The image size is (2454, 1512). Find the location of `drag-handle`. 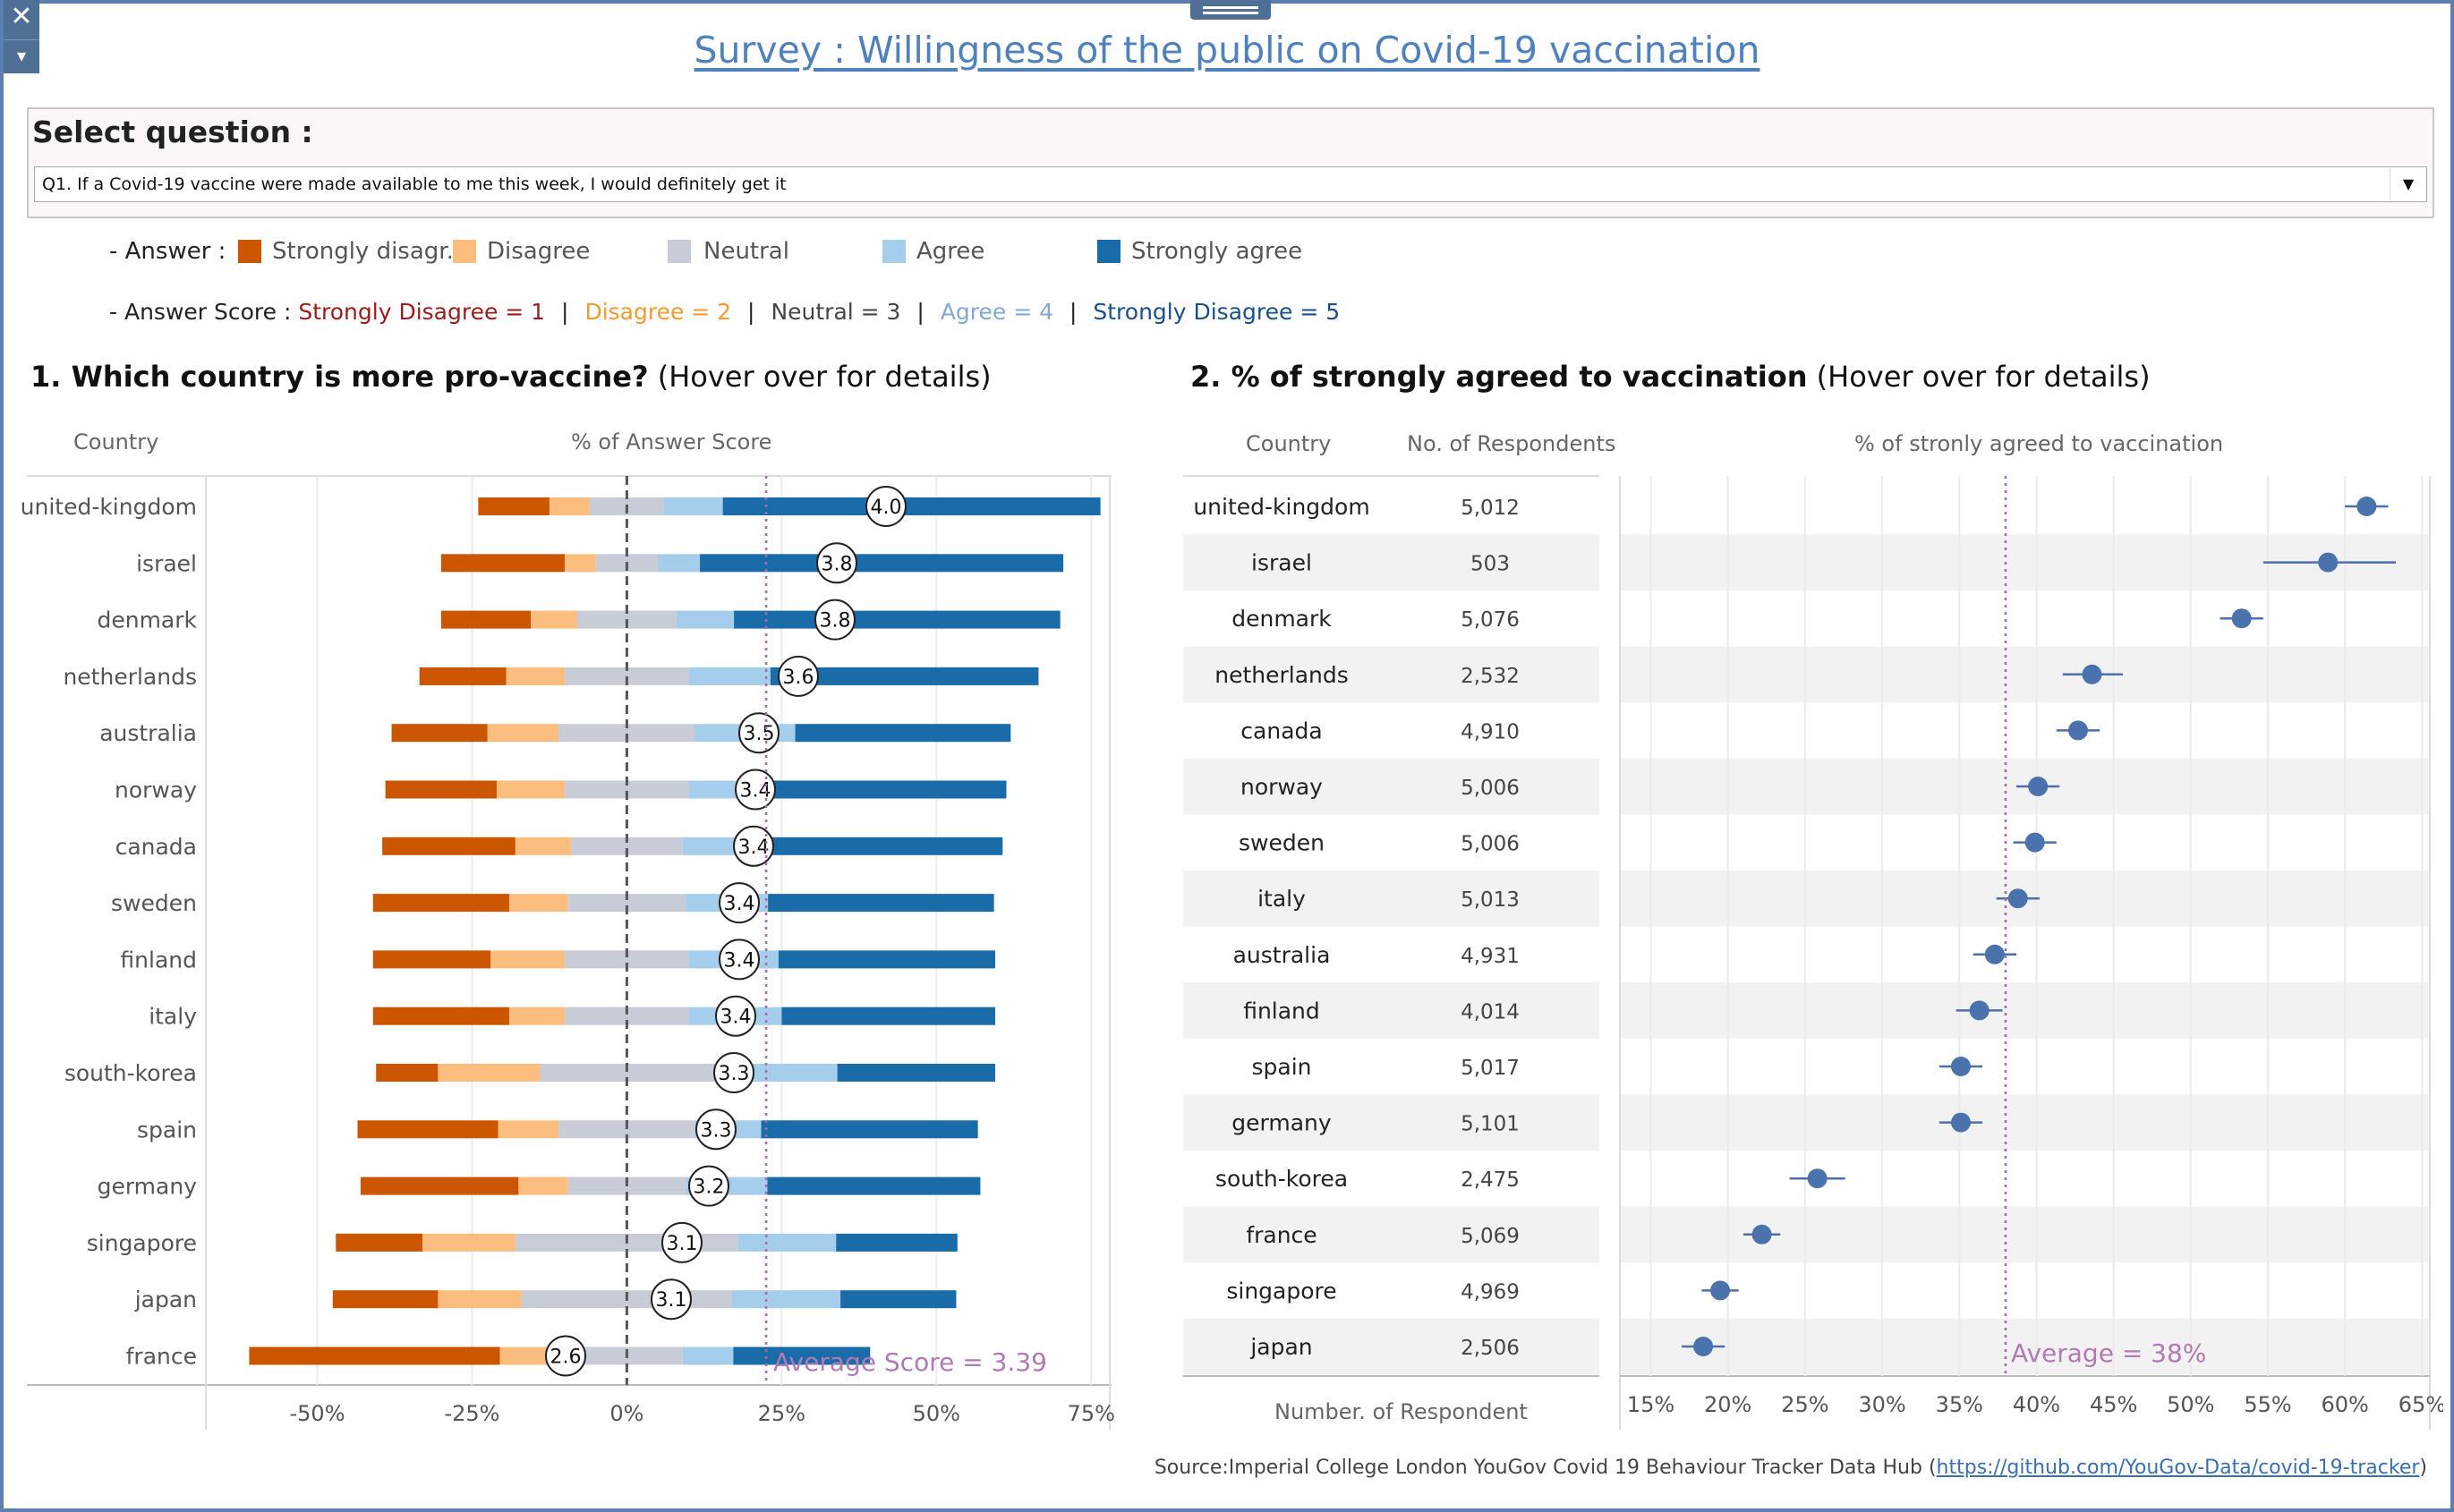

drag-handle is located at coordinates (1231, 10).